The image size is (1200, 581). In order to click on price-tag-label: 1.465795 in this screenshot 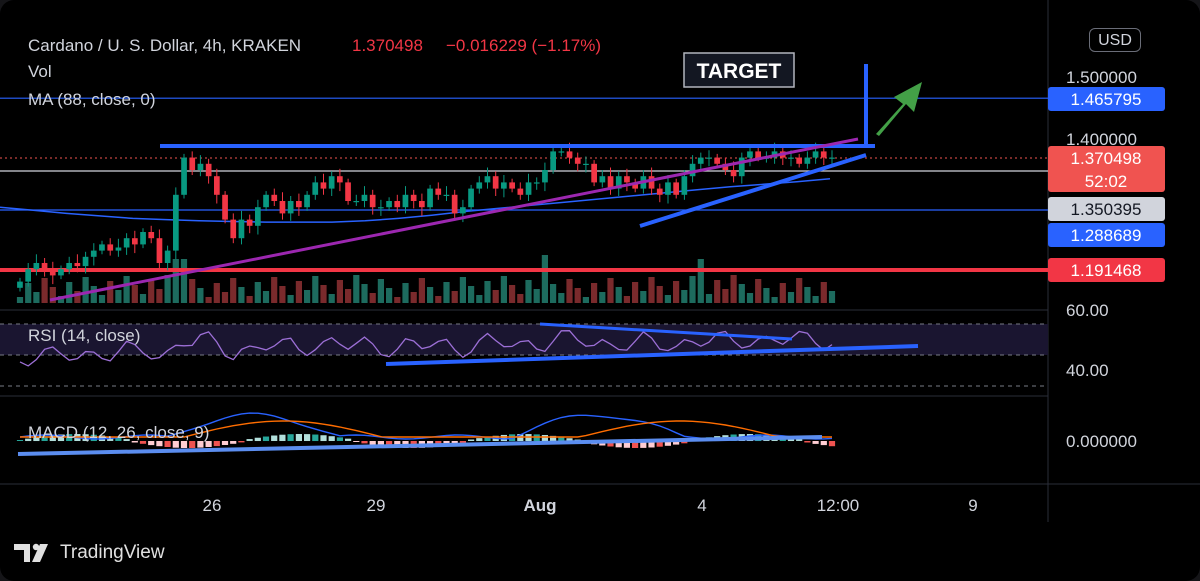, I will do `click(1106, 99)`.